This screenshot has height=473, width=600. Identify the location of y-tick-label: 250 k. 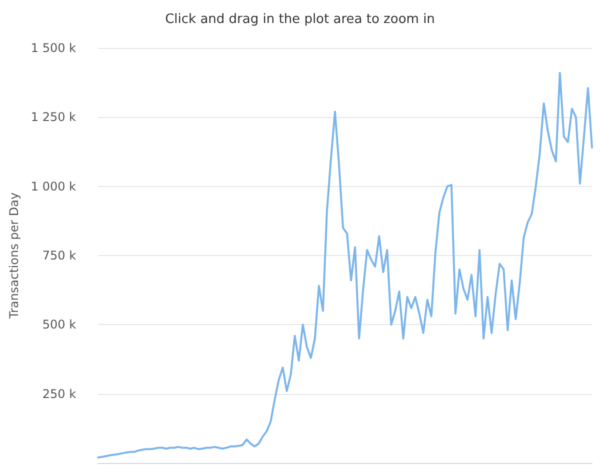
(59, 393).